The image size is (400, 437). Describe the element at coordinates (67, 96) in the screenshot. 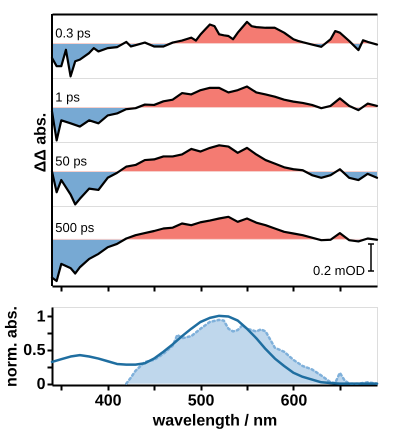

I see `series-label: 1 ps` at that location.